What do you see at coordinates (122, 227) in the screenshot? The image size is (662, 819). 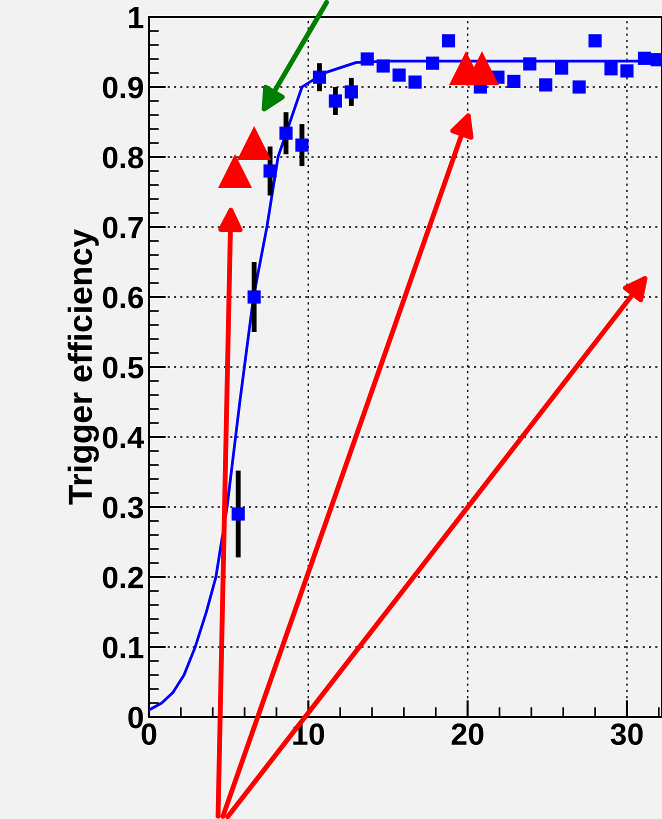 I see `y-tick-label: 0.7` at bounding box center [122, 227].